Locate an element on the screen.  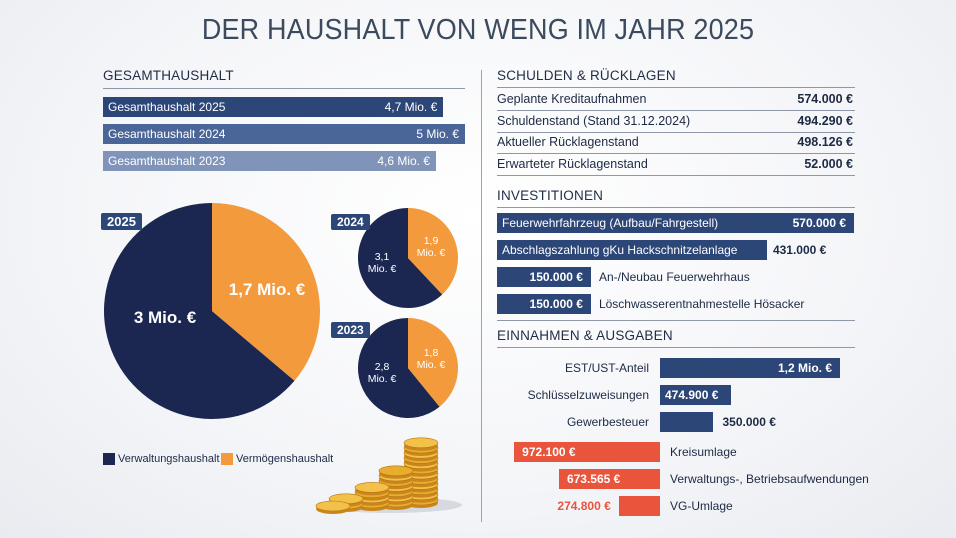
schulden-row-label: Geplante Kreditaufnahmen is located at coordinates (572, 99).